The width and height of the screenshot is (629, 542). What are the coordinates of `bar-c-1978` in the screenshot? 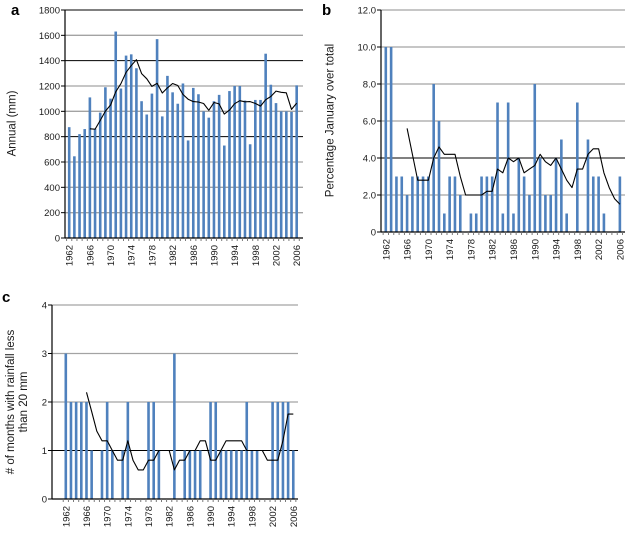 It's located at (148, 450).